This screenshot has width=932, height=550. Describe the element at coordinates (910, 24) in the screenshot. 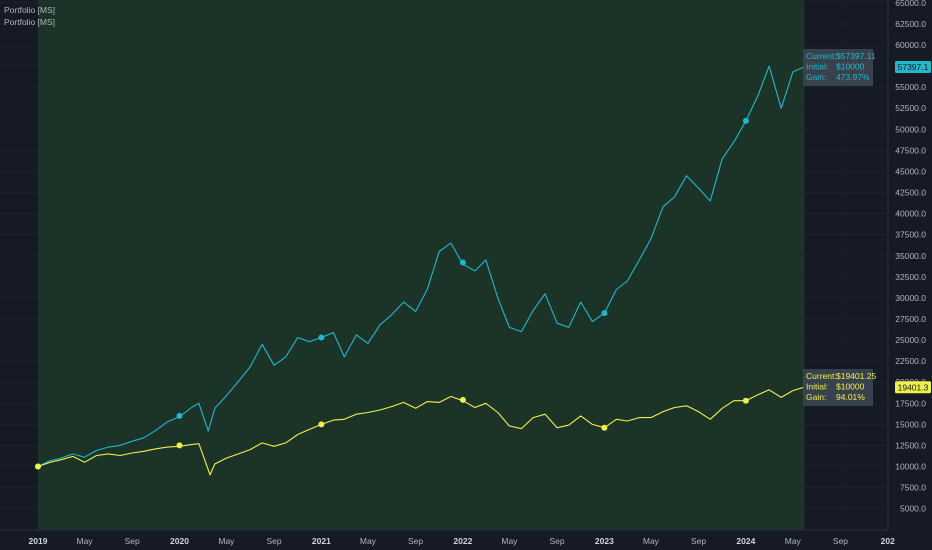

I see `y-tick-label: 62500.0` at that location.